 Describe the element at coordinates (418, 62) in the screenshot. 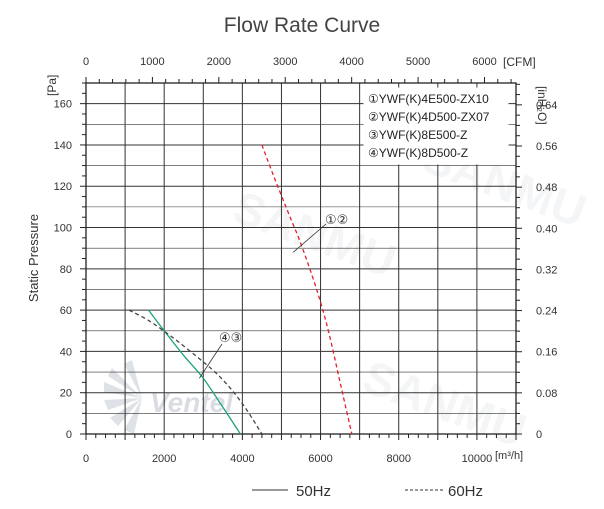

I see `top-tick-label: 5000` at that location.